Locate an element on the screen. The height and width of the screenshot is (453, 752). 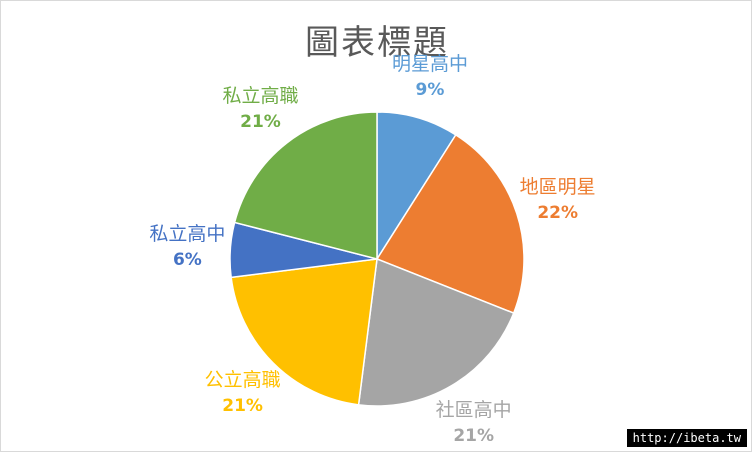
slice-category: 私立高中 is located at coordinates (187, 234).